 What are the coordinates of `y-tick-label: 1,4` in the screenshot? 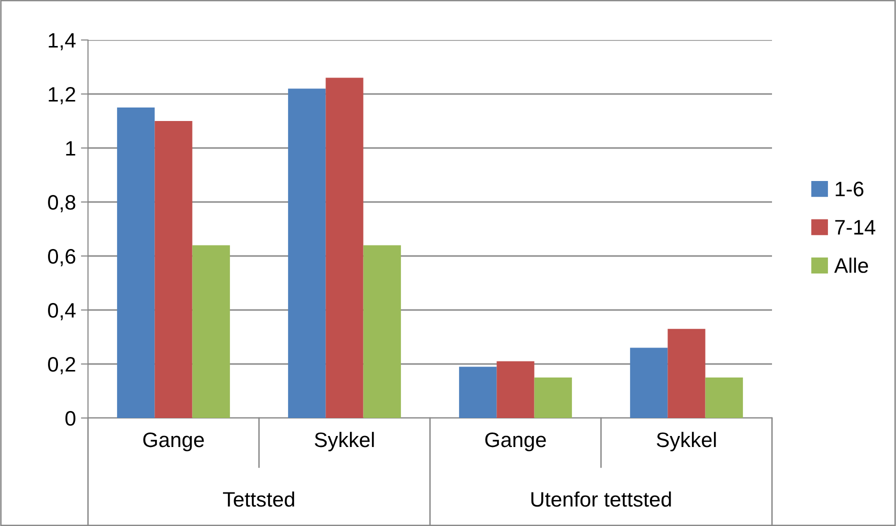 It's located at (62, 41).